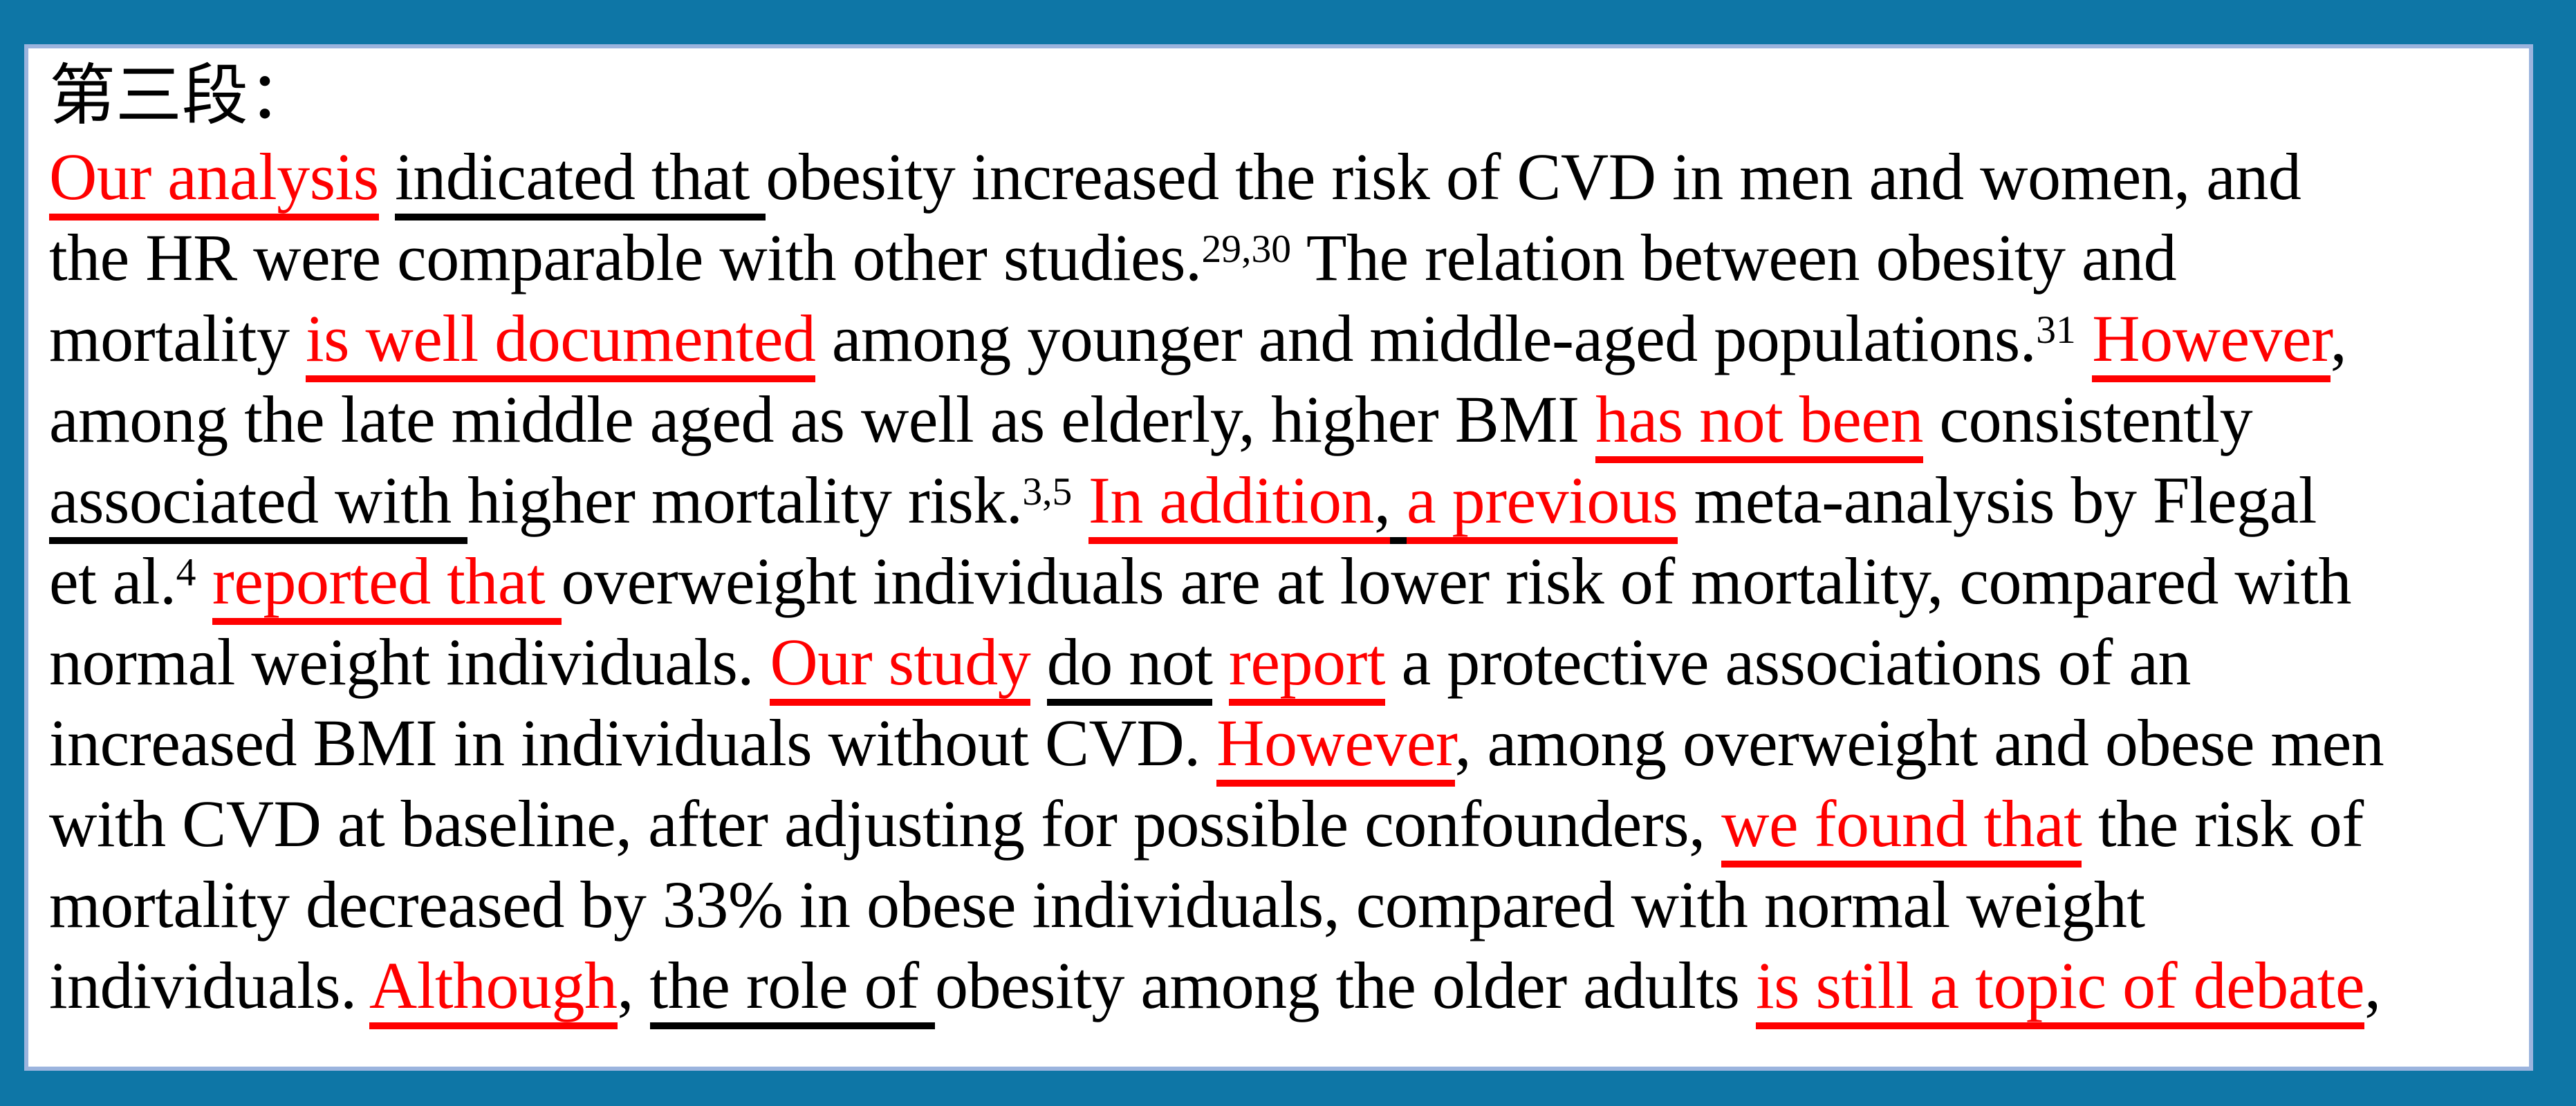 The width and height of the screenshot is (2576, 1106). I want to click on text-segment: obesity among the older adults, so click(1346, 985).